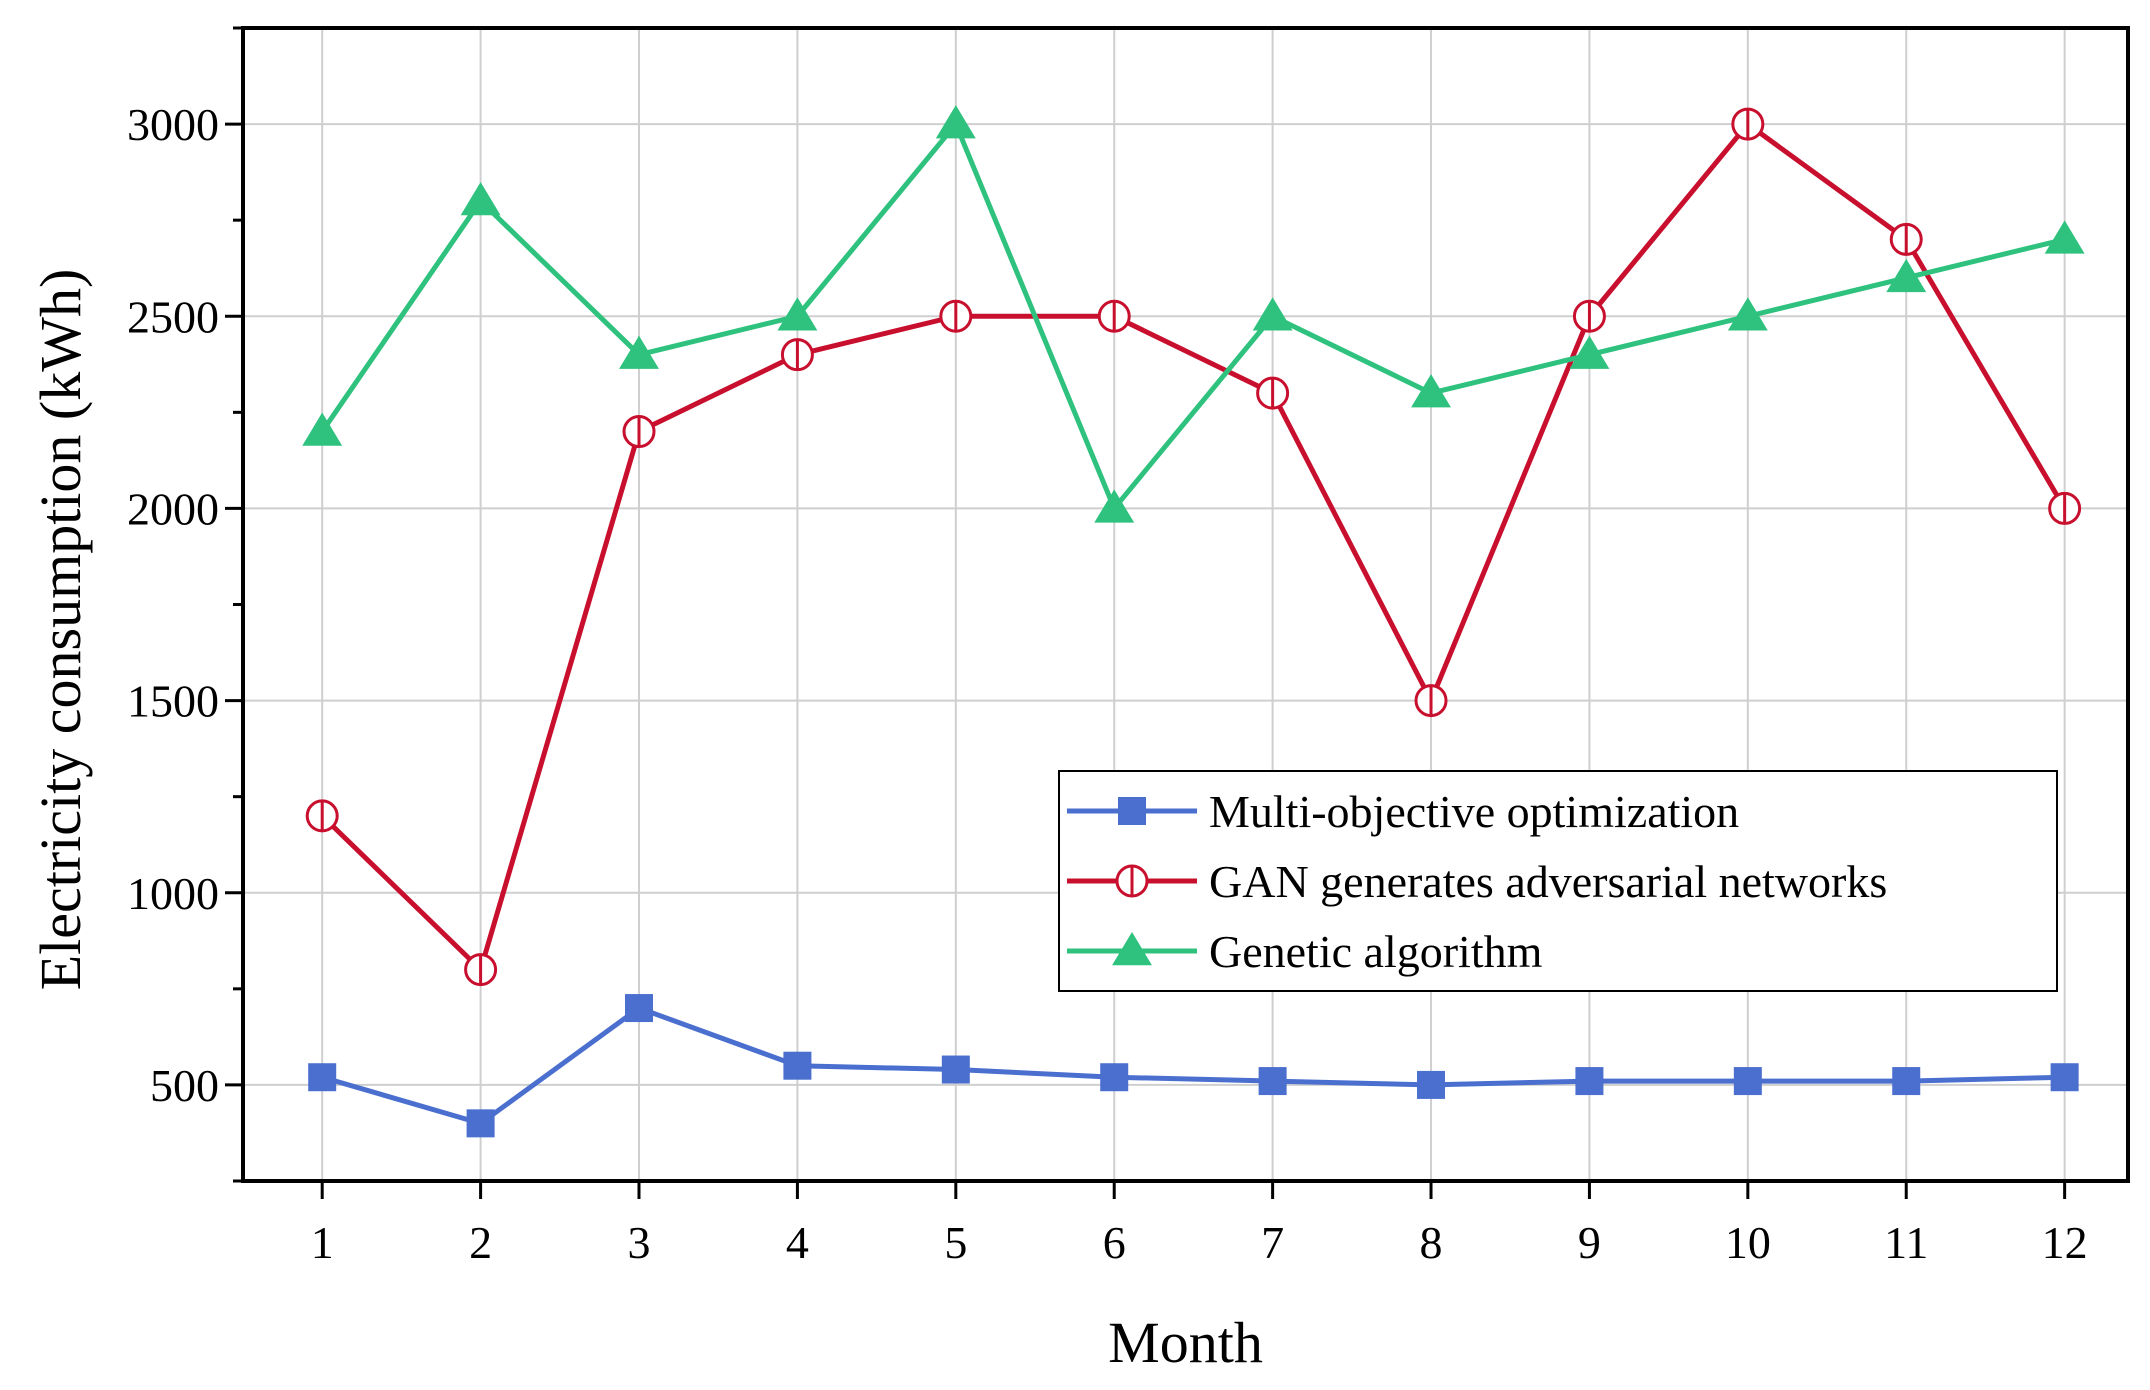 Image resolution: width=2150 pixels, height=1390 pixels. What do you see at coordinates (1185, 1342) in the screenshot?
I see `x-axis-title: Month` at bounding box center [1185, 1342].